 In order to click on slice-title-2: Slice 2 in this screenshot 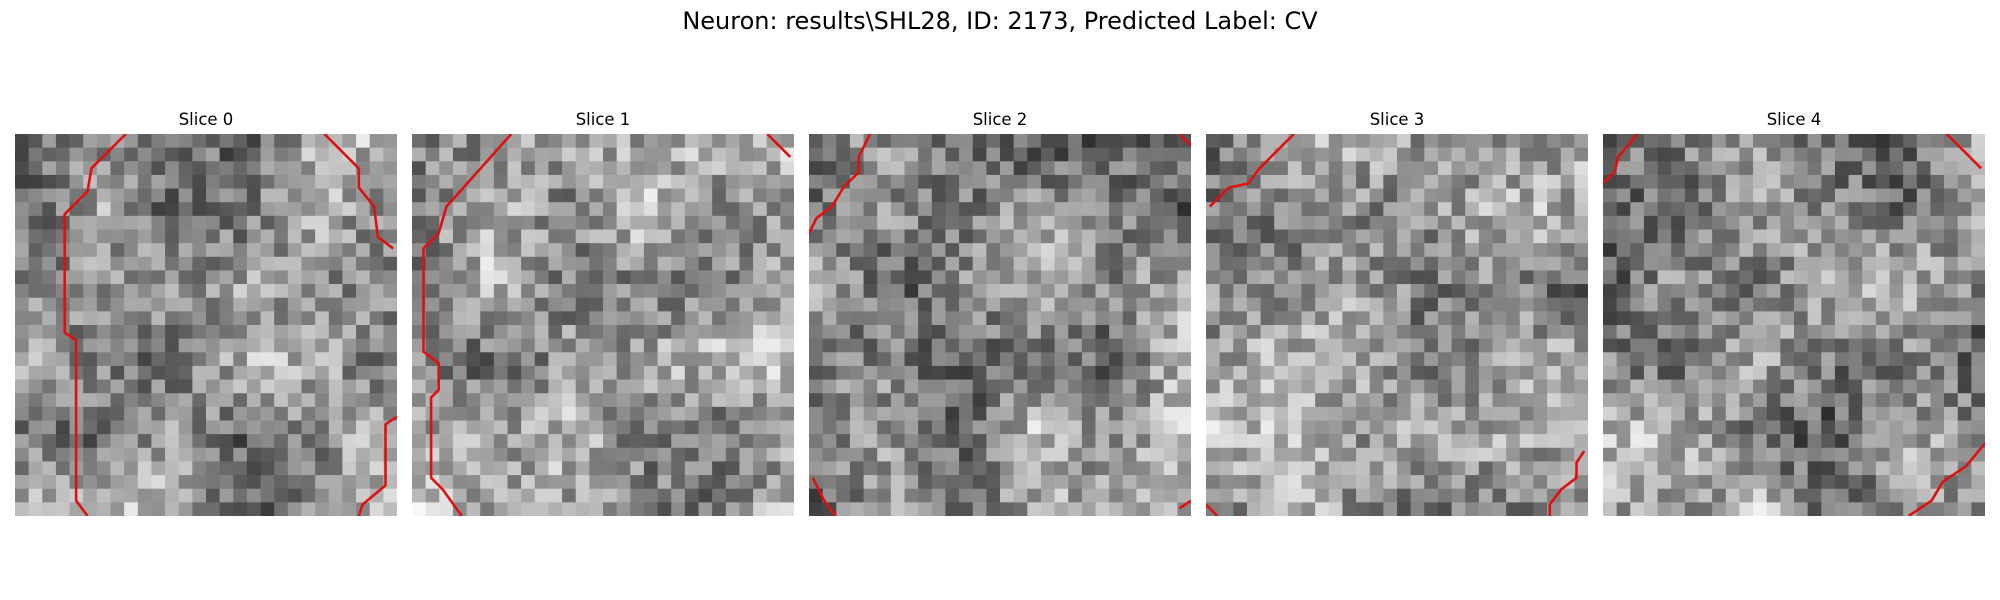, I will do `click(1000, 119)`.